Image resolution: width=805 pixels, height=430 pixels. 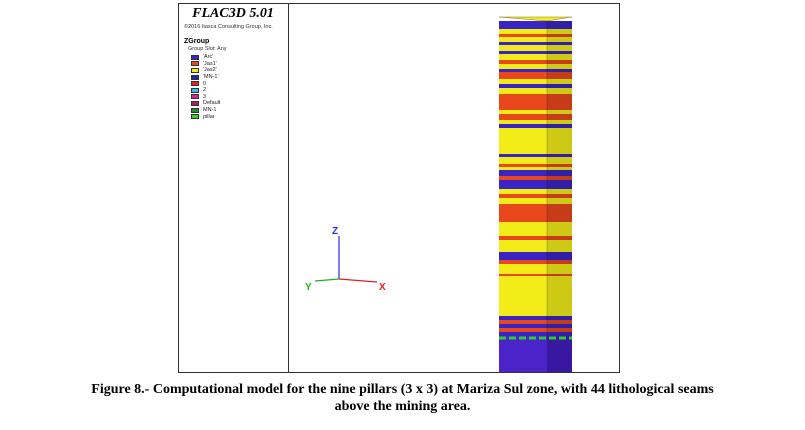 What do you see at coordinates (205, 97) in the screenshot?
I see `legend-item: 3` at bounding box center [205, 97].